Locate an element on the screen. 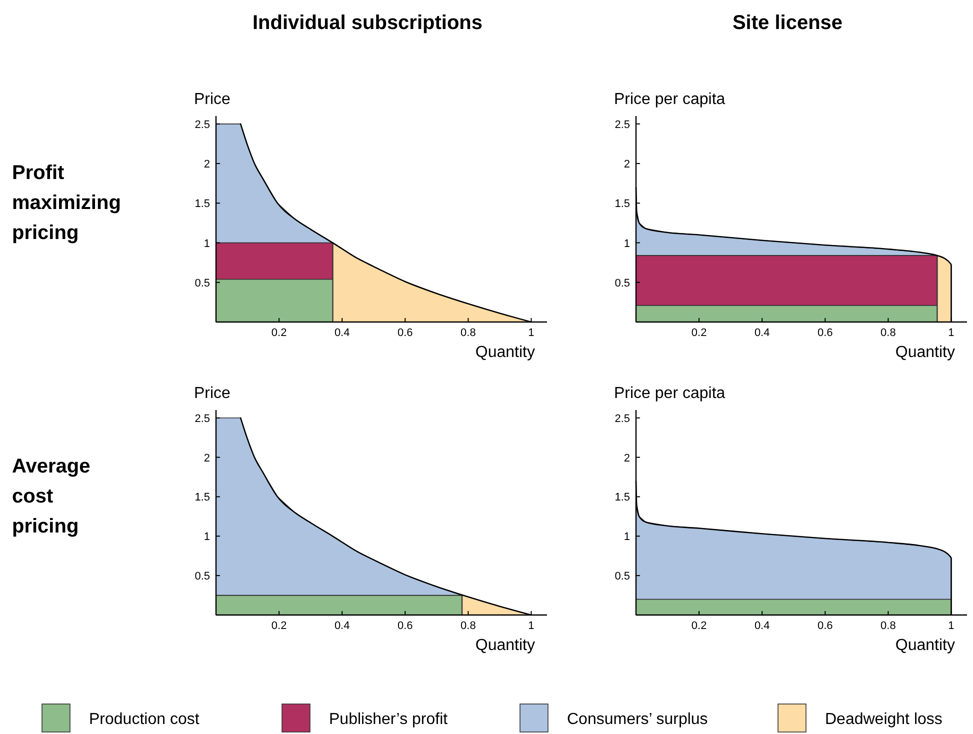 The image size is (973, 734). legend-label: Deadweight loss is located at coordinates (883, 719).